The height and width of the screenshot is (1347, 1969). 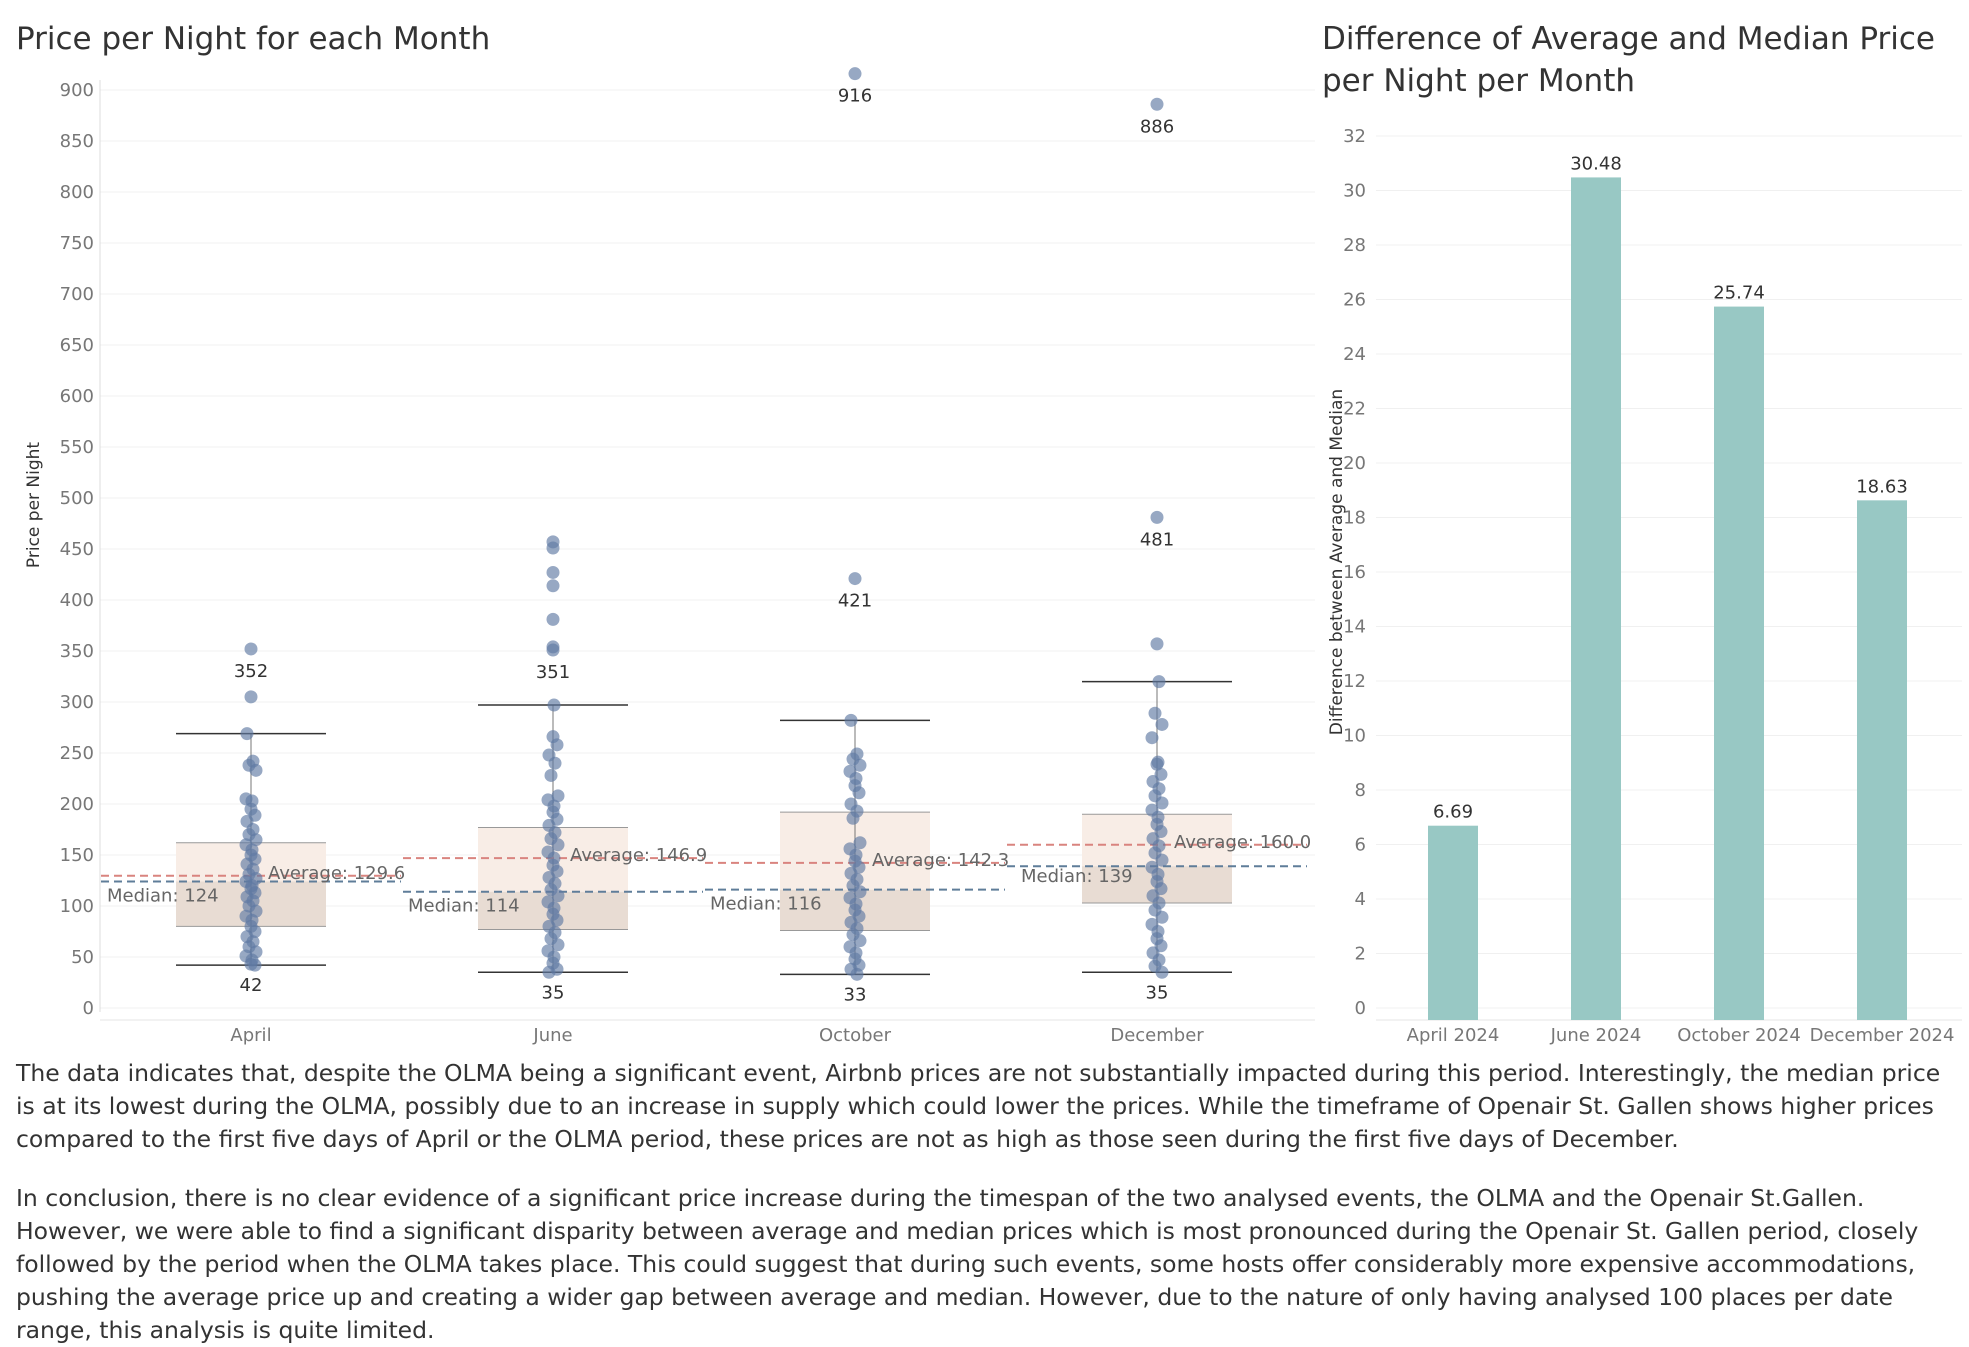 What do you see at coordinates (940, 860) in the screenshot?
I see `average-label: Average: 142.3` at bounding box center [940, 860].